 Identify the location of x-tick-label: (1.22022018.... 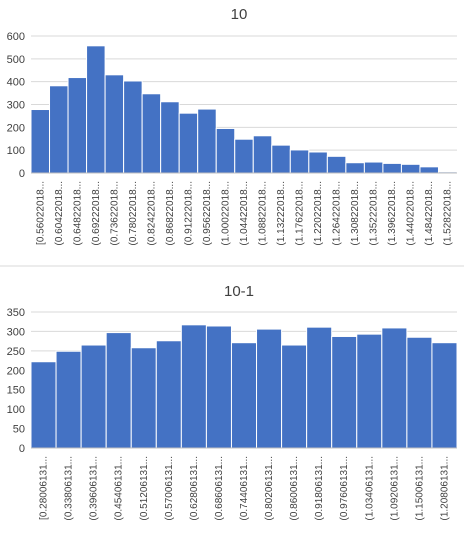
(318, 213).